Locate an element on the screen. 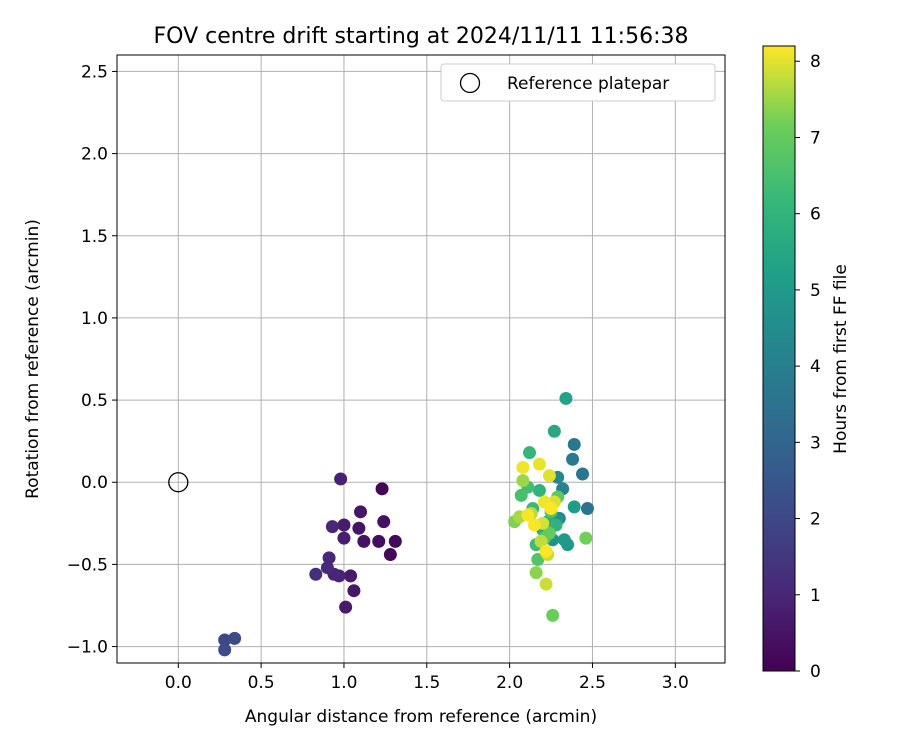  data-points is located at coordinates (406, 524).